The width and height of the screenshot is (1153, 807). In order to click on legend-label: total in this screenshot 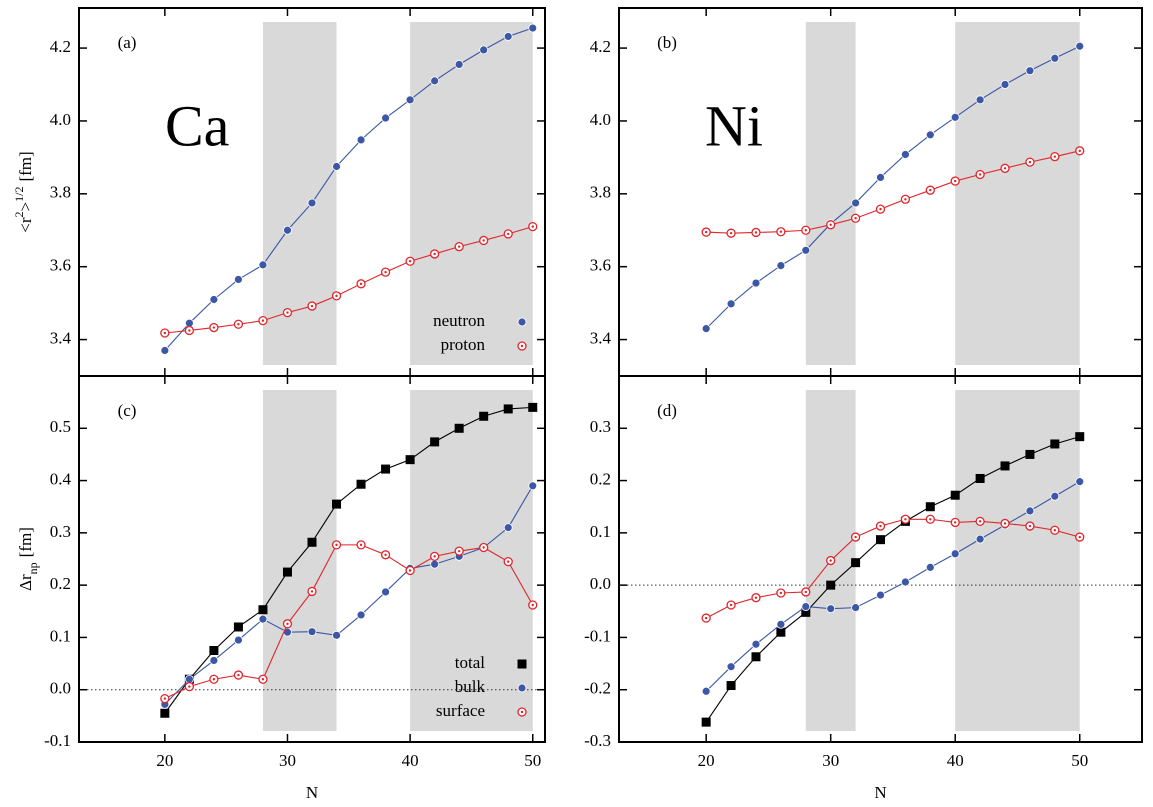, I will do `click(470, 662)`.